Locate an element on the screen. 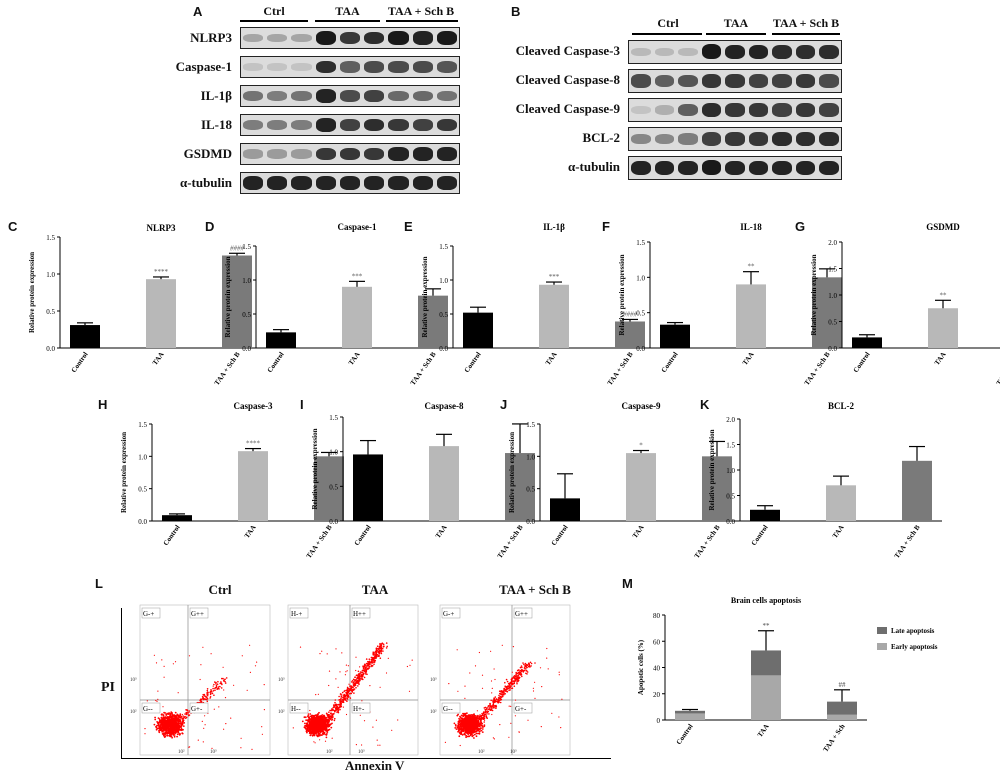 The image size is (1000, 779). flow-x-tick-label: 10² is located at coordinates (181, 752).